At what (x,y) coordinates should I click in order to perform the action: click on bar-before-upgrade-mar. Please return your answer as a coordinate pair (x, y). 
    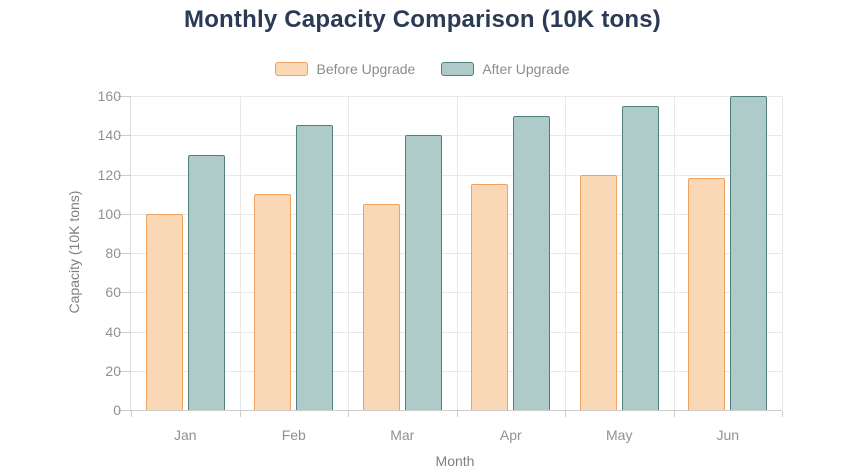
    Looking at the image, I should click on (381, 306).